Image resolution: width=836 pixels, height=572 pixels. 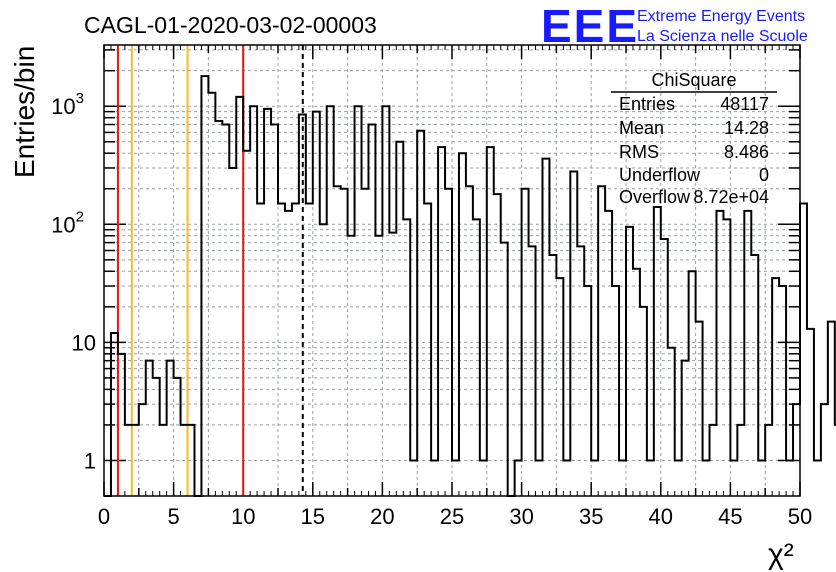 What do you see at coordinates (452, 516) in the screenshot?
I see `x-tick-label: 25` at bounding box center [452, 516].